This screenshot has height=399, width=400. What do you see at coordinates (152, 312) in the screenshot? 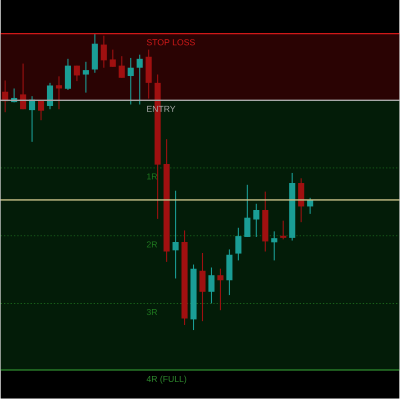
I see `ref-line-label: 3R` at bounding box center [152, 312].